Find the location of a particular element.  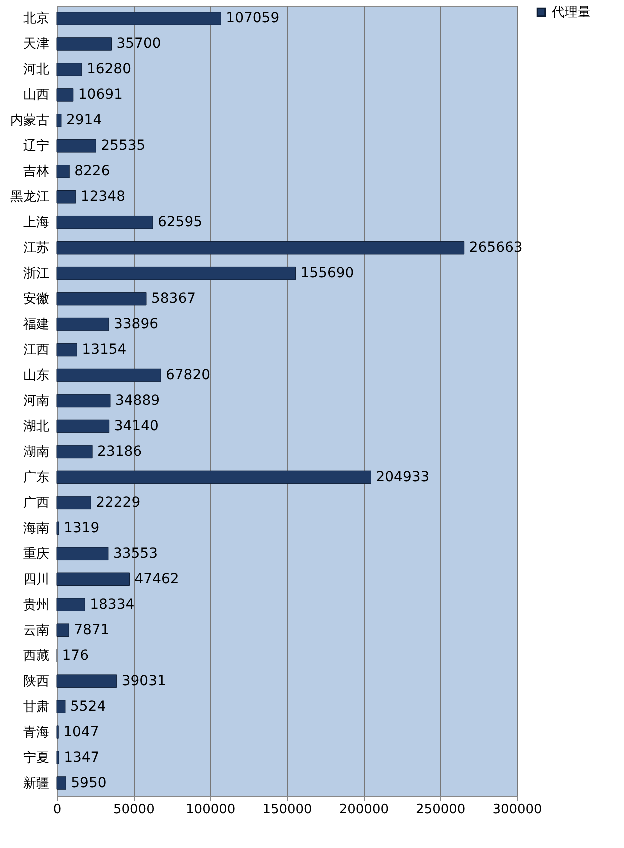

data-label: 176 is located at coordinates (76, 656).